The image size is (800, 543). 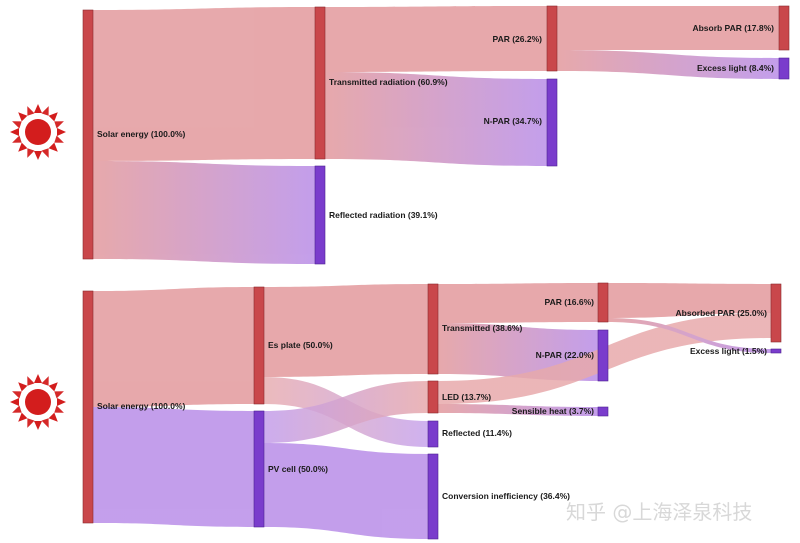 What do you see at coordinates (346, 330) in the screenshot?
I see `flow-esplate-transmitted` at bounding box center [346, 330].